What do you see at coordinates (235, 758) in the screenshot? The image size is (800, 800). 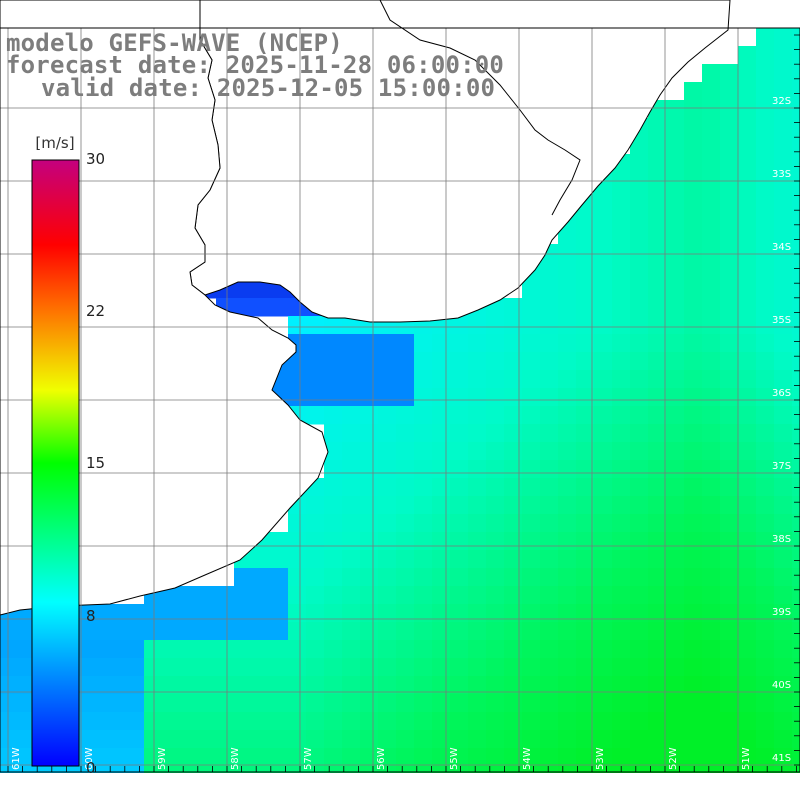 I see `longitude-label: 58W` at bounding box center [235, 758].